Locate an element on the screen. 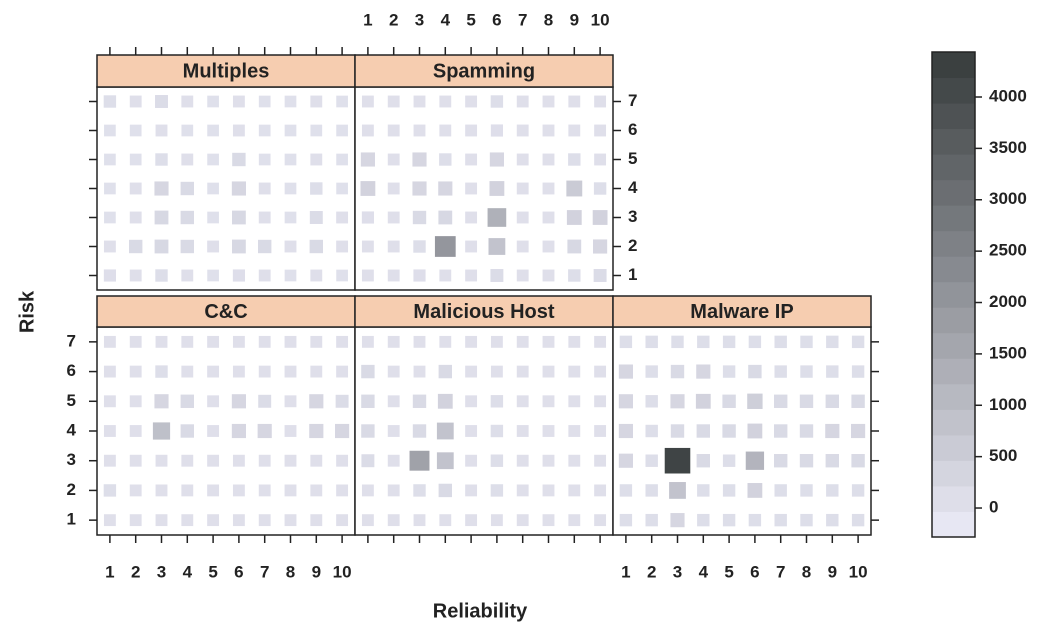 The height and width of the screenshot is (628, 1049). x-tick-label: 10 is located at coordinates (600, 19).